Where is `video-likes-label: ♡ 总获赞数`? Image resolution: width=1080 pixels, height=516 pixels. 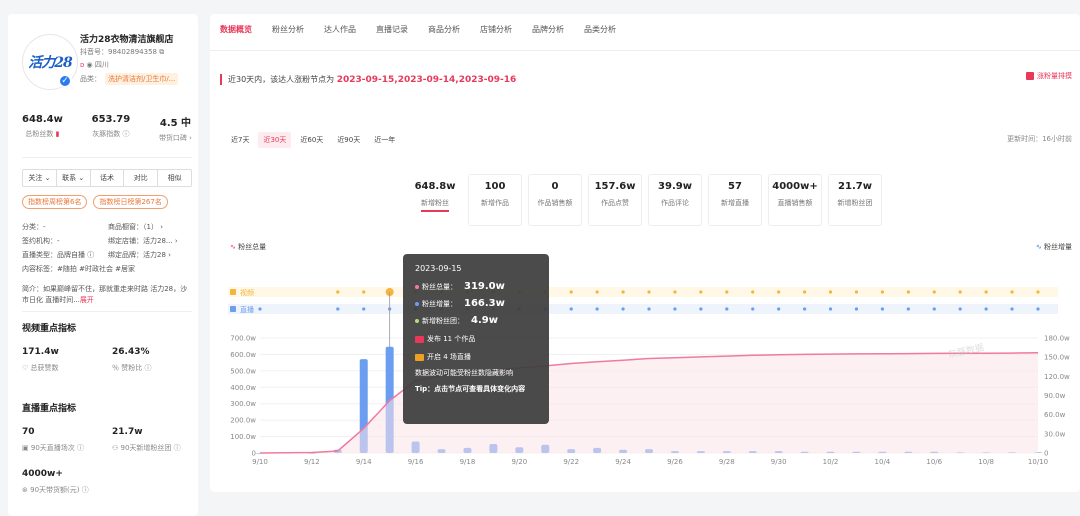 video-likes-label: ♡ 总获赞数 is located at coordinates (40, 368).